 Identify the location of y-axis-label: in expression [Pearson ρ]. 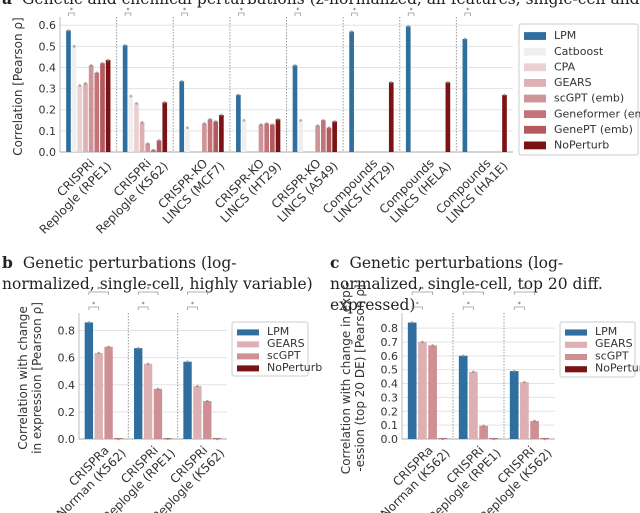
(37, 378).